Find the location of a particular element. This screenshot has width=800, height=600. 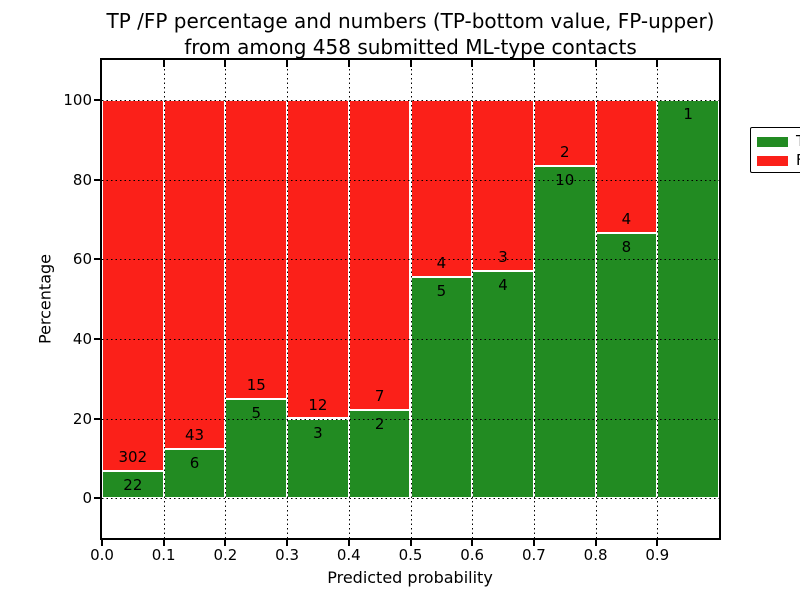

fp-count-label: 302 is located at coordinates (133, 457).